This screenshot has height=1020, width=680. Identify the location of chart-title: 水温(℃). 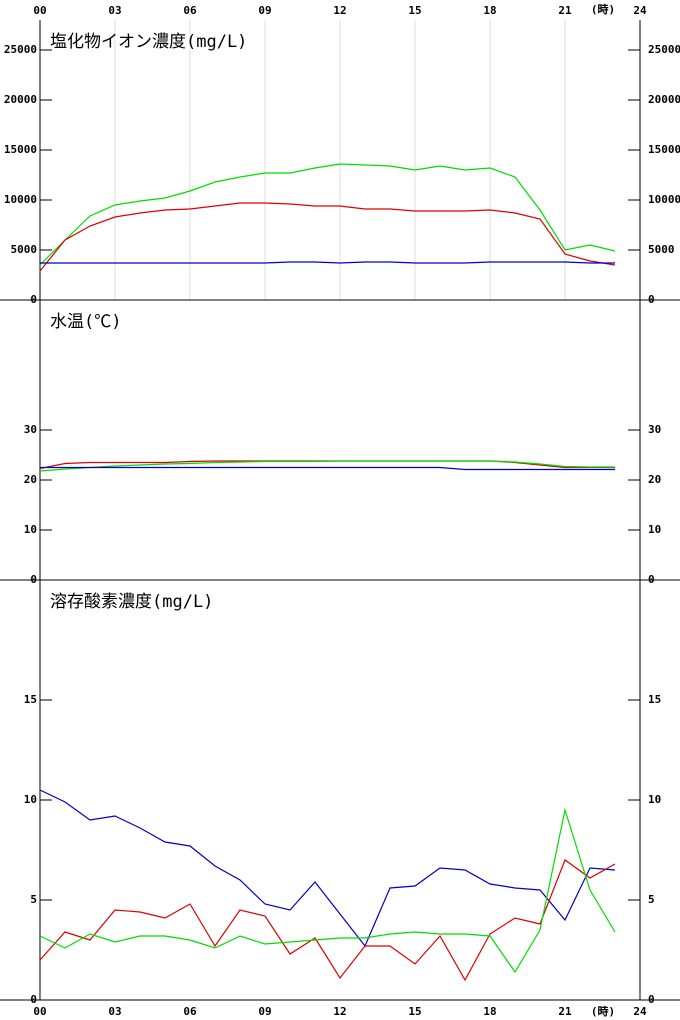
(85, 322).